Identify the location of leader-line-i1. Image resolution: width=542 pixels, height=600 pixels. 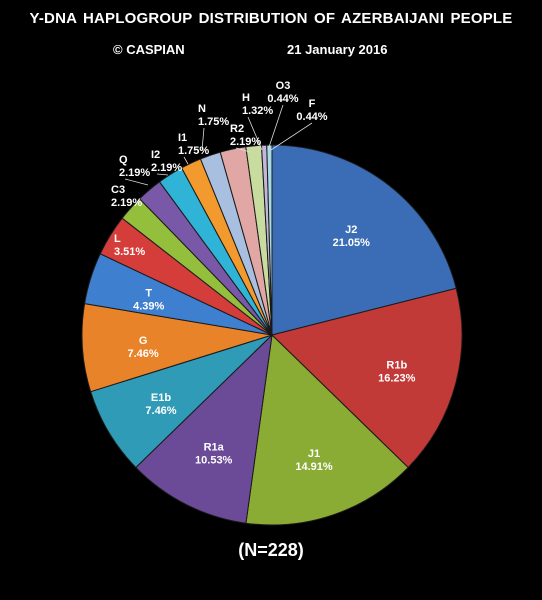
(186, 160).